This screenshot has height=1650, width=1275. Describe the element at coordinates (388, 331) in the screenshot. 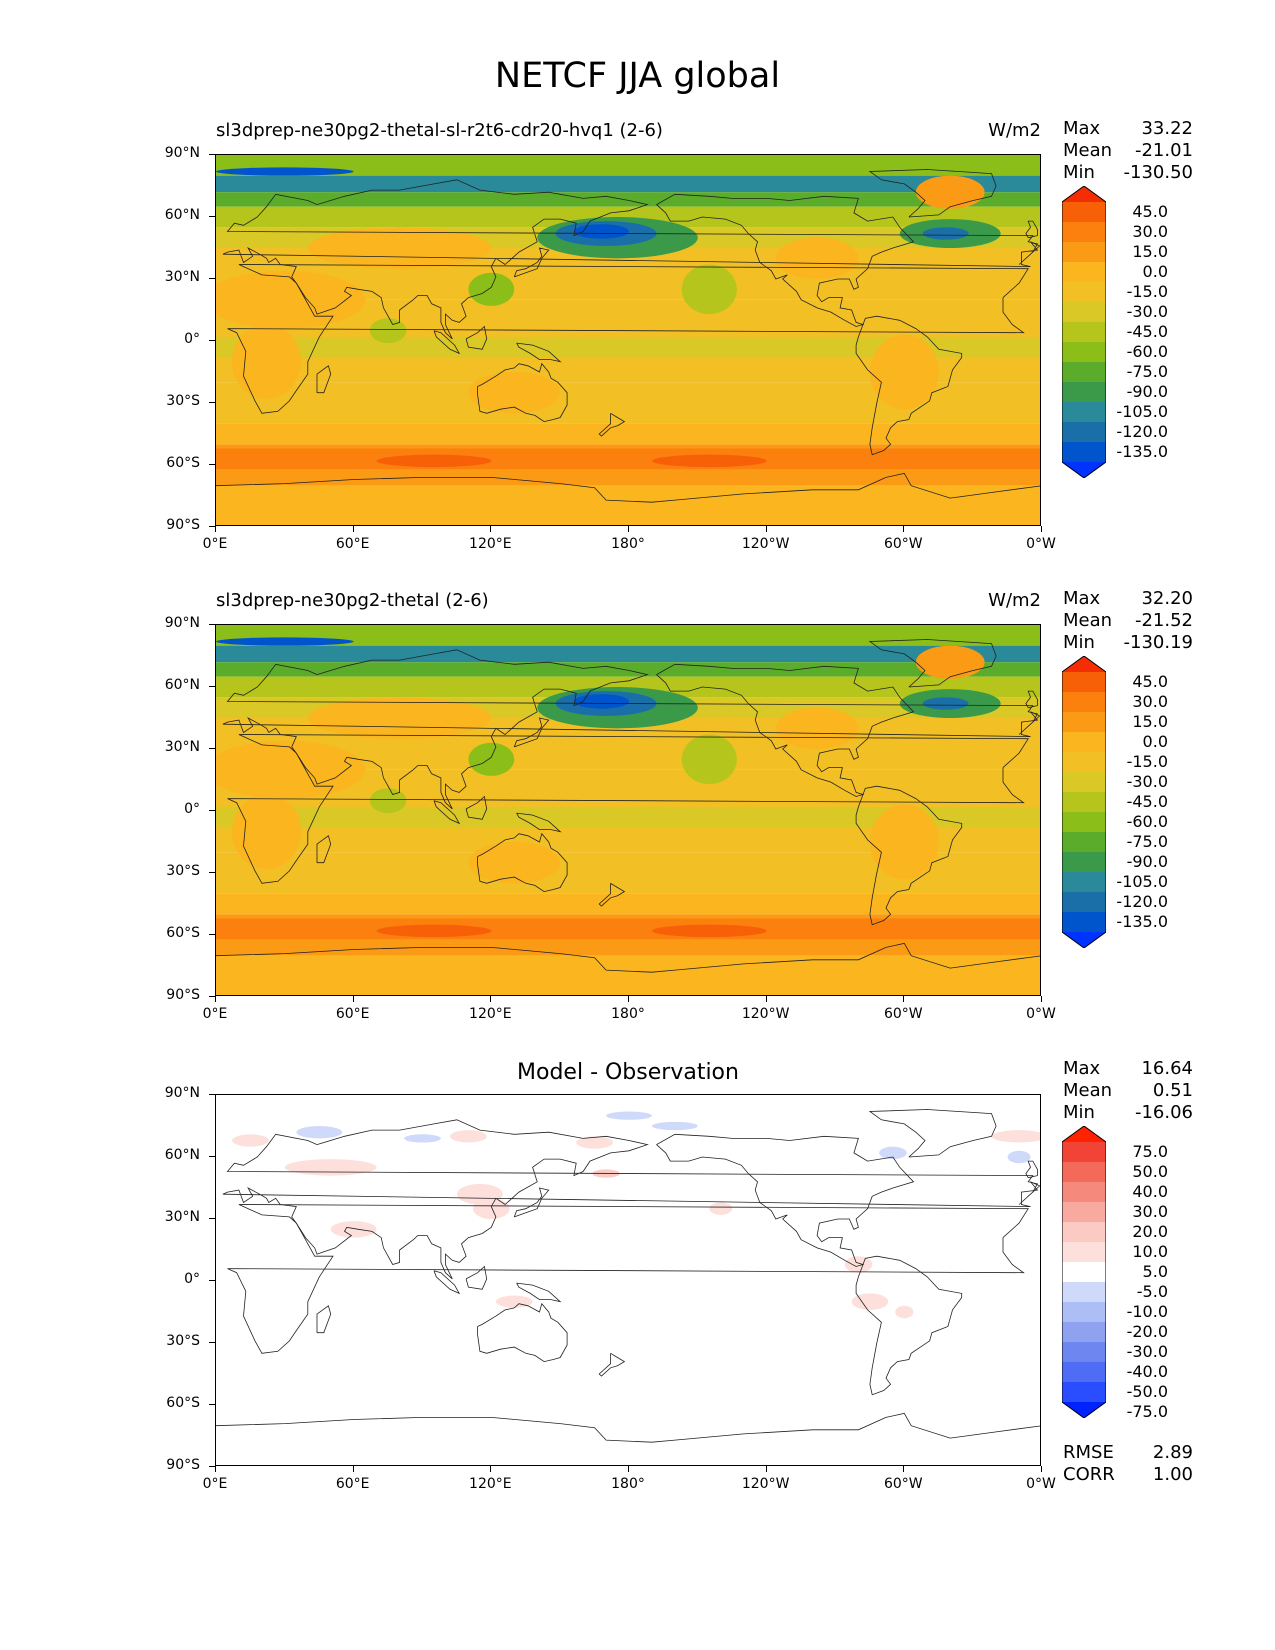

I see `indian-ocean` at that location.